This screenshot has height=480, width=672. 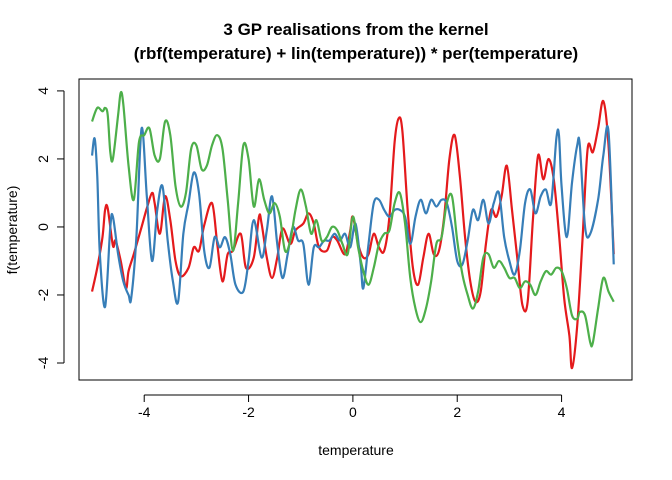 I want to click on x-axis: -4 -2 0 2 4, so click(x=352, y=407).